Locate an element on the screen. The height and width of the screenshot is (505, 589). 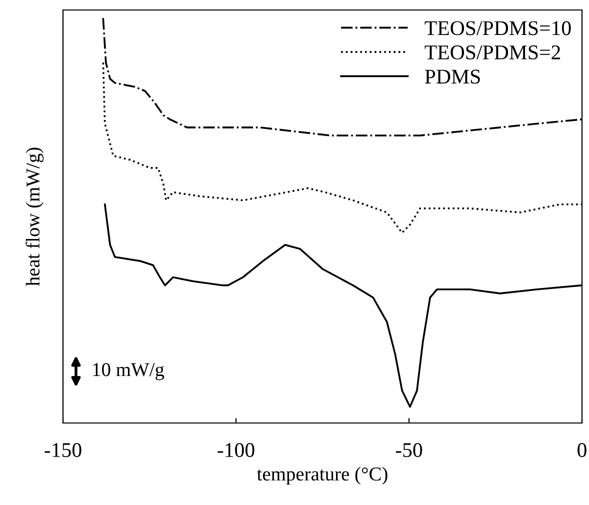
x-tick-label: -50 is located at coordinates (409, 450).